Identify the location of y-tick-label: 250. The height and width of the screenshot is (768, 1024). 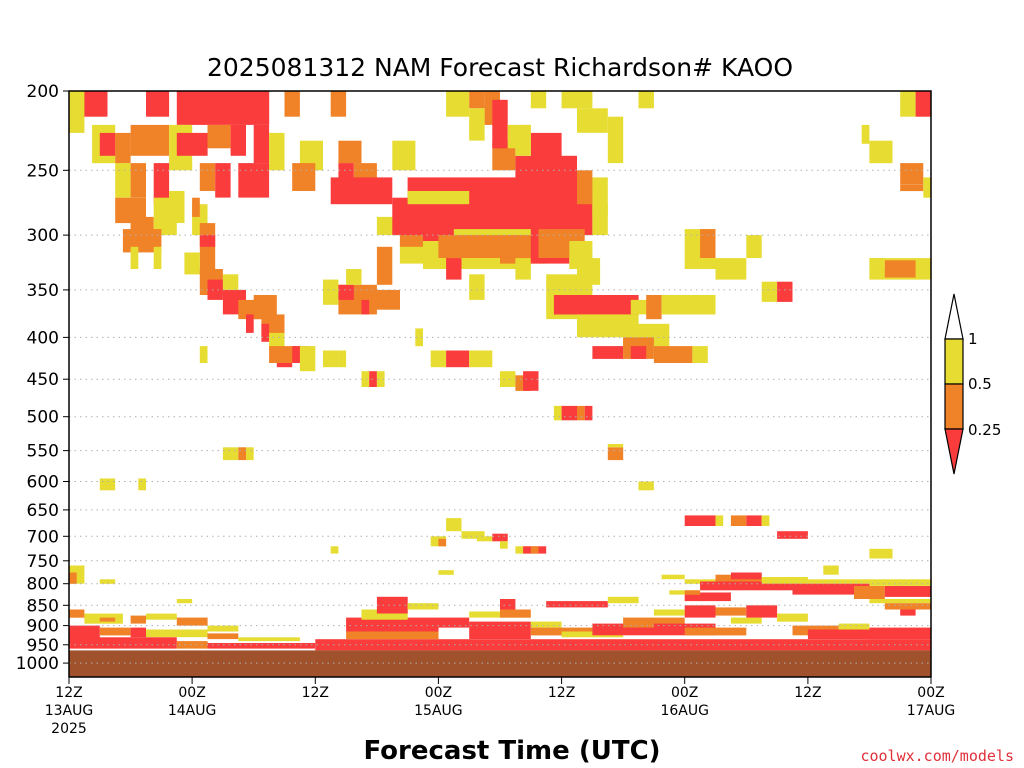
(43, 171).